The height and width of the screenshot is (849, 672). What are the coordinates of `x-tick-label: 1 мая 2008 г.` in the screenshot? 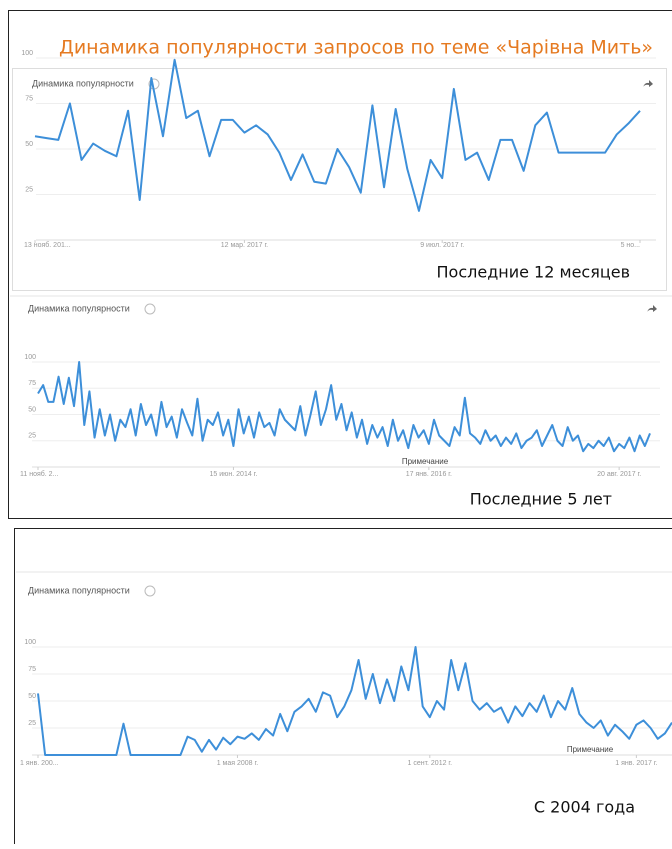 It's located at (237, 763).